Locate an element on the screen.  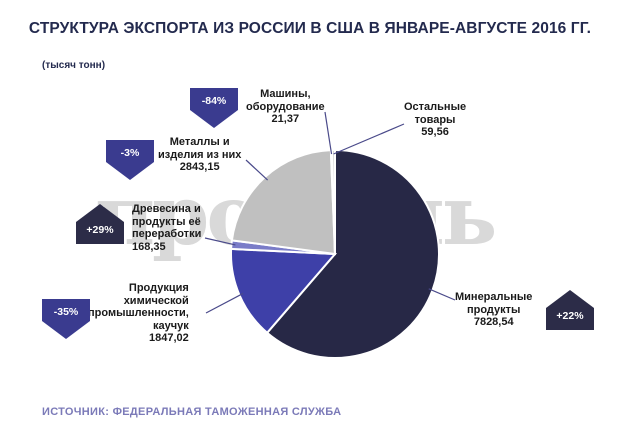
label-machines-line: оборудование is located at coordinates (285, 106).